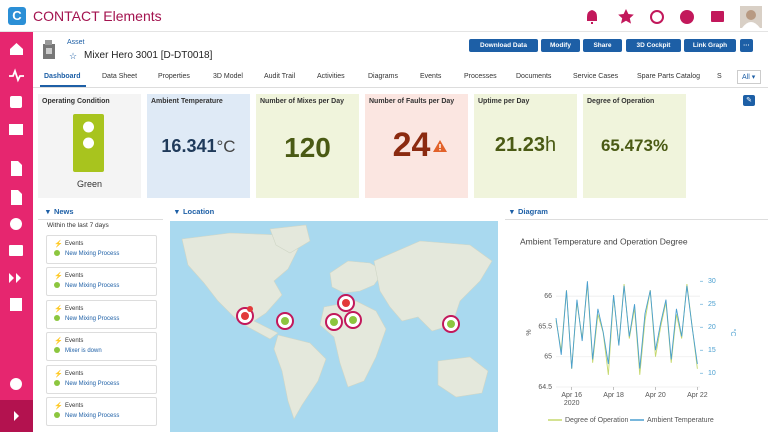 Image resolution: width=768 pixels, height=432 pixels. What do you see at coordinates (76, 42) in the screenshot?
I see `asset-type: Asset` at bounding box center [76, 42].